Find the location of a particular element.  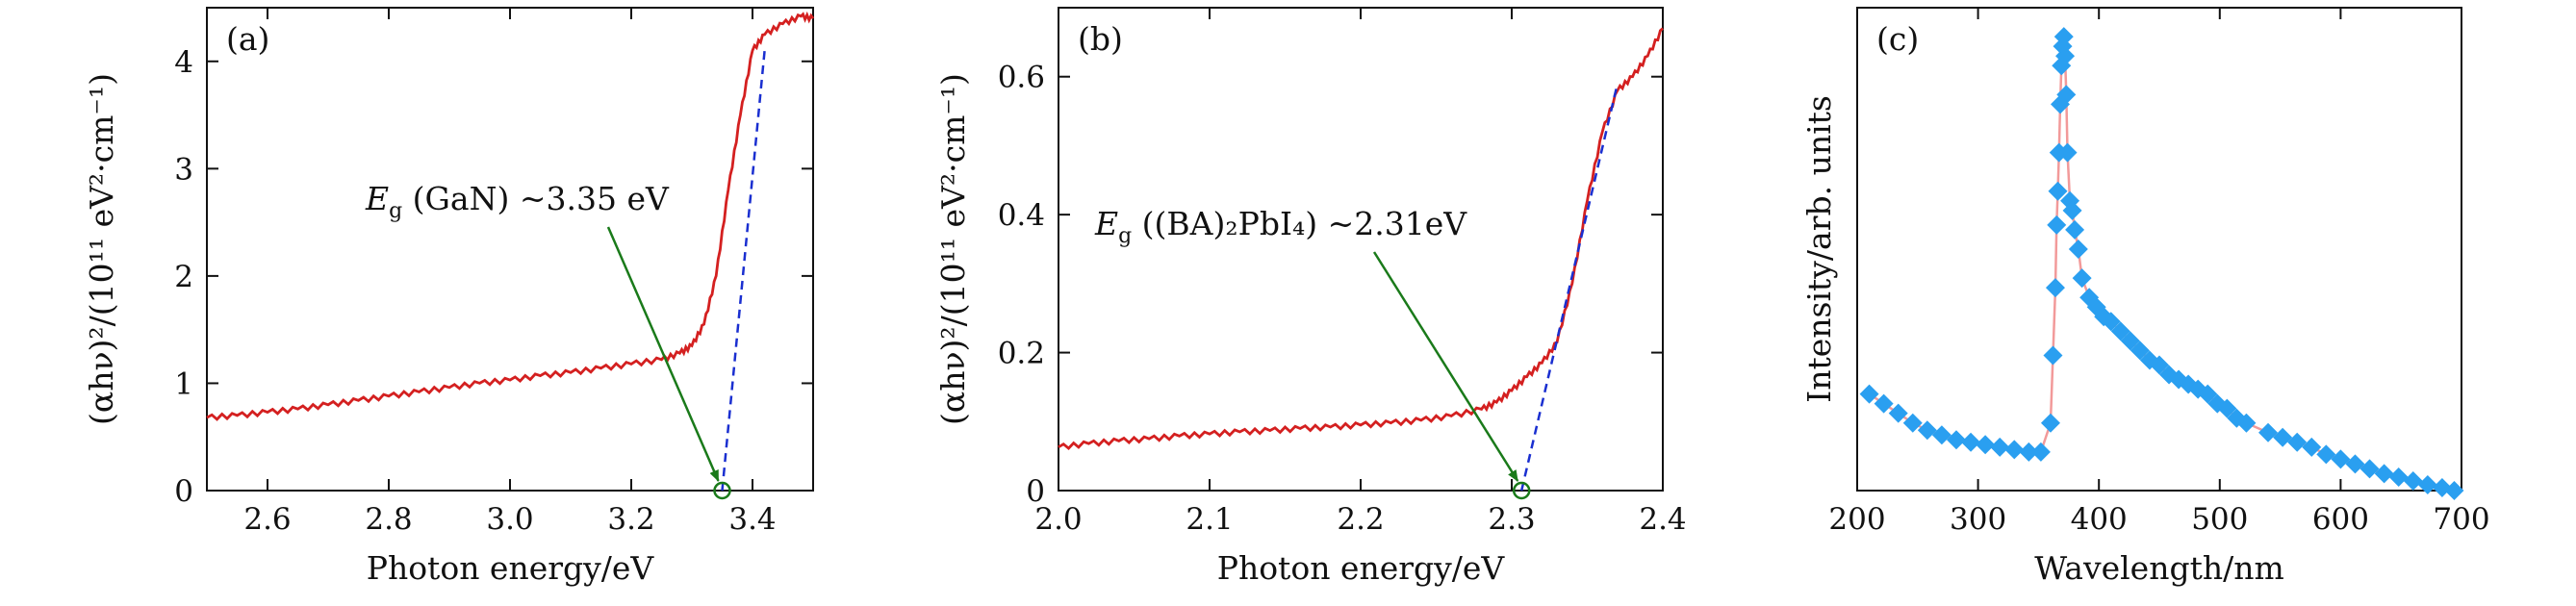

x-tick-label: 2.2 is located at coordinates (1360, 520).